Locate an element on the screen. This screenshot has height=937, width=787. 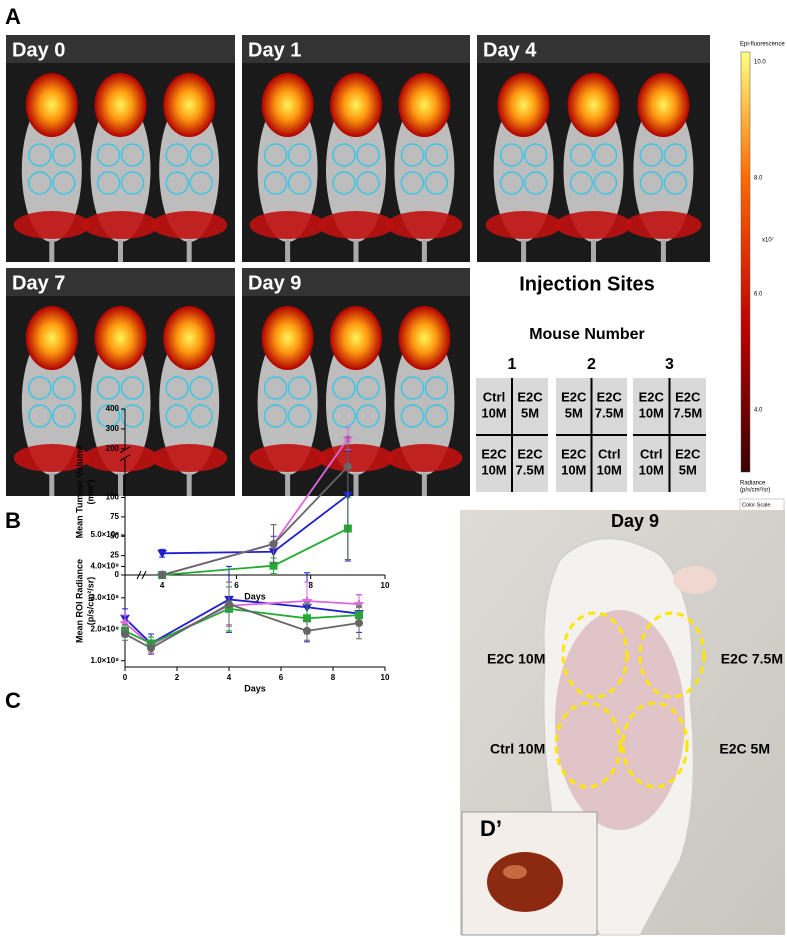
y-axis-label: (p/s/cm²/sr) is located at coordinates (90, 601).